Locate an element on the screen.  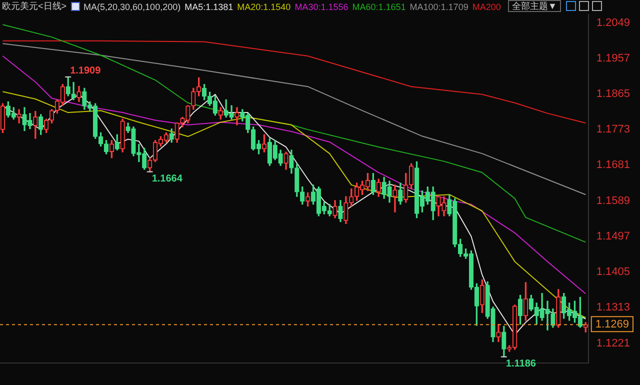
text: MA200 is located at coordinates (486, 7).